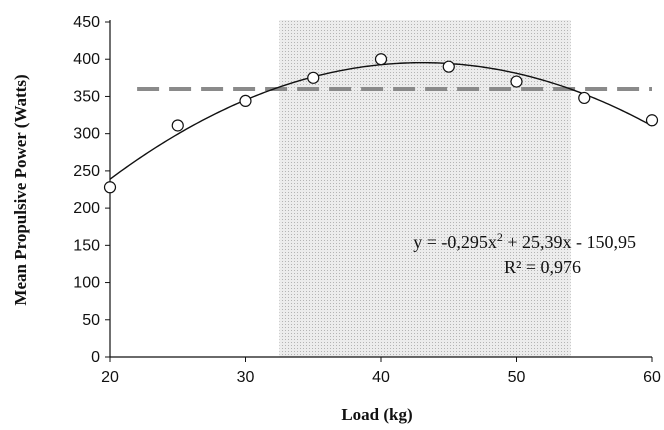  What do you see at coordinates (652, 377) in the screenshot?
I see `x-tick-label: 60` at bounding box center [652, 377].